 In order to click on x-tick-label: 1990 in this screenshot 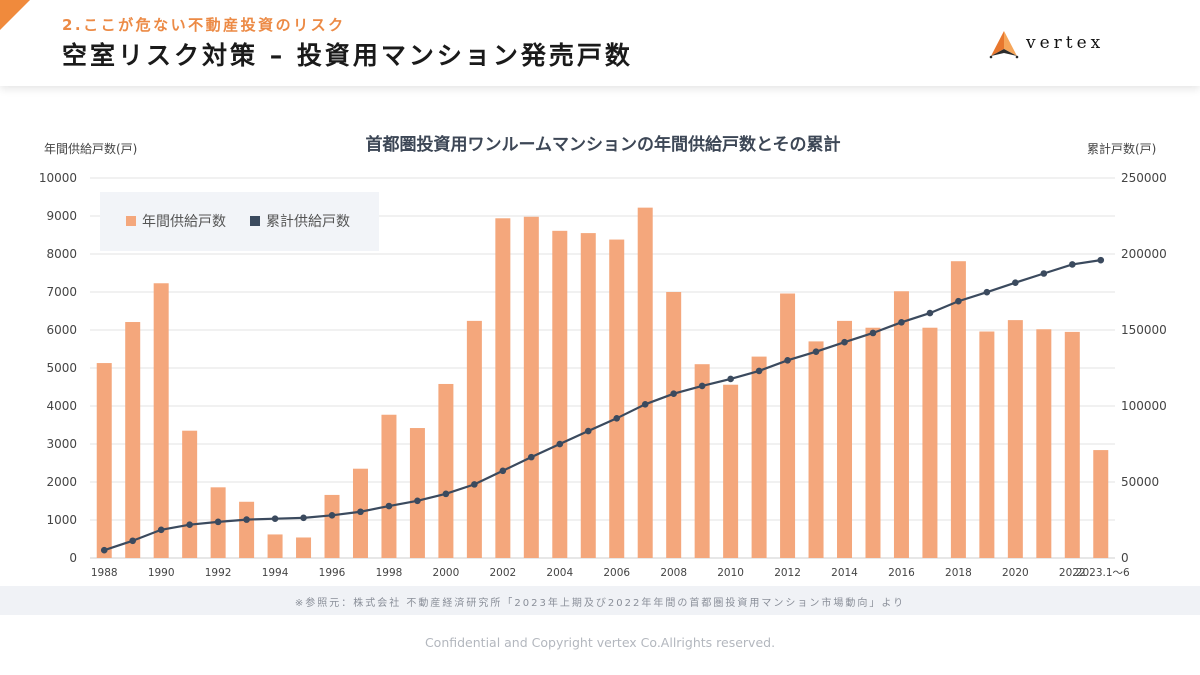, I will do `click(161, 573)`.